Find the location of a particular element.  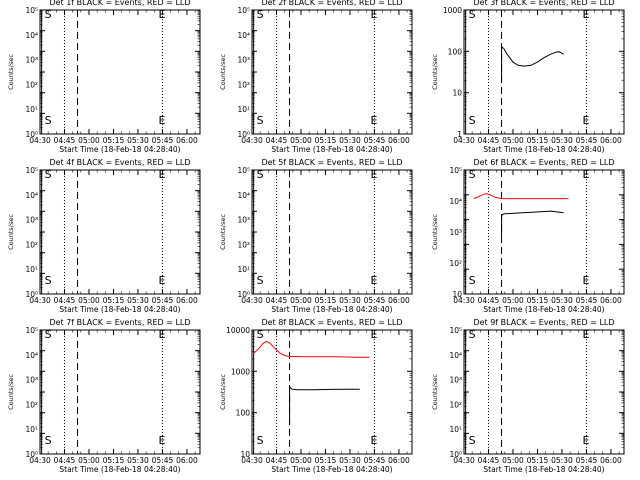

panel-title: Det 9f BLACK = Events, RED = LLD is located at coordinates (543, 322).